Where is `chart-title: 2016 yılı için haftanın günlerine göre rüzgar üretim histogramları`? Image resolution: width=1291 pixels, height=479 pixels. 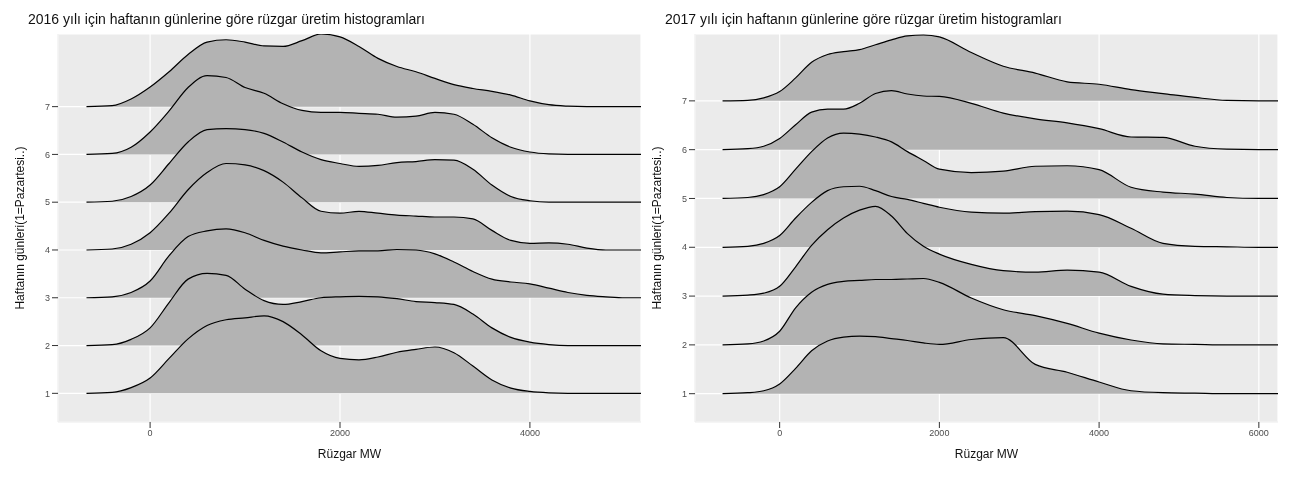
chart-title: 2016 yılı için haftanın günlerine göre rüzgar üretim histogramları is located at coordinates (226, 19).